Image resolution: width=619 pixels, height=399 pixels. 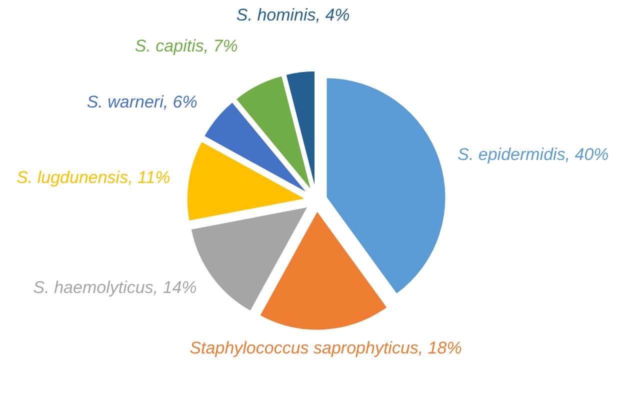 What do you see at coordinates (115, 287) in the screenshot?
I see `slice-label: S. haemolyticus, 14%` at bounding box center [115, 287].